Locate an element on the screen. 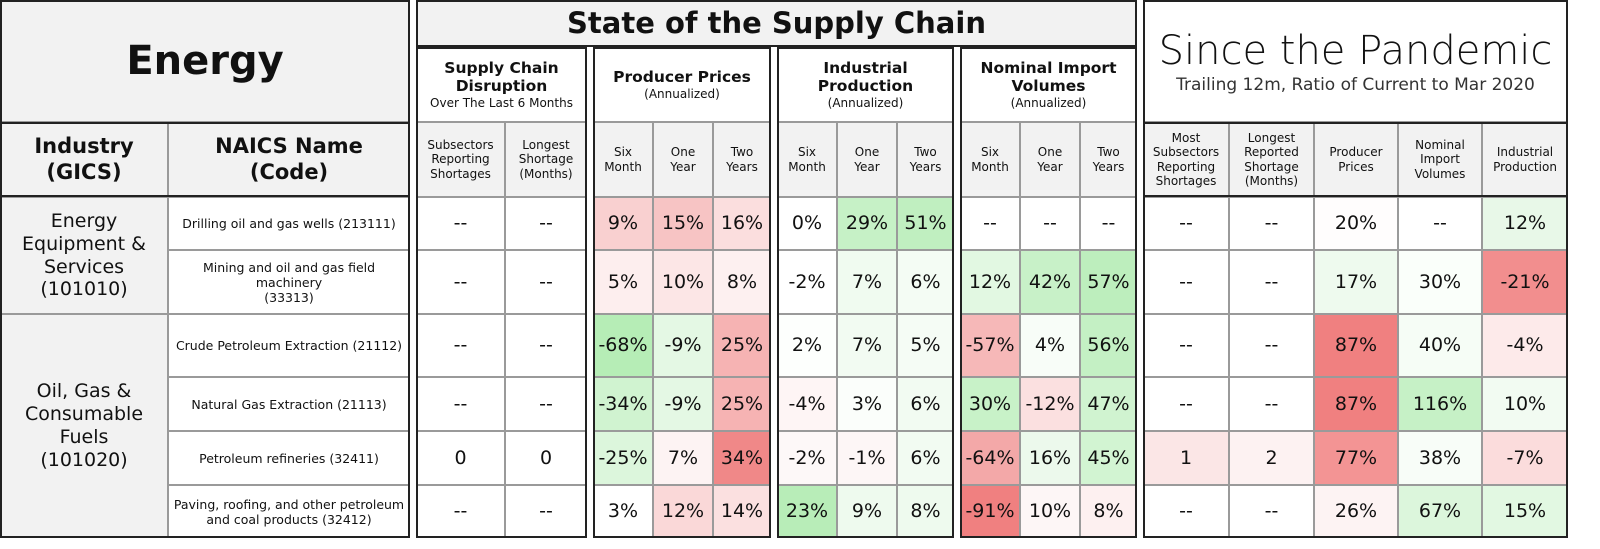  group-header: Nominal Import Volumes (Annualized) is located at coordinates (1048, 84).